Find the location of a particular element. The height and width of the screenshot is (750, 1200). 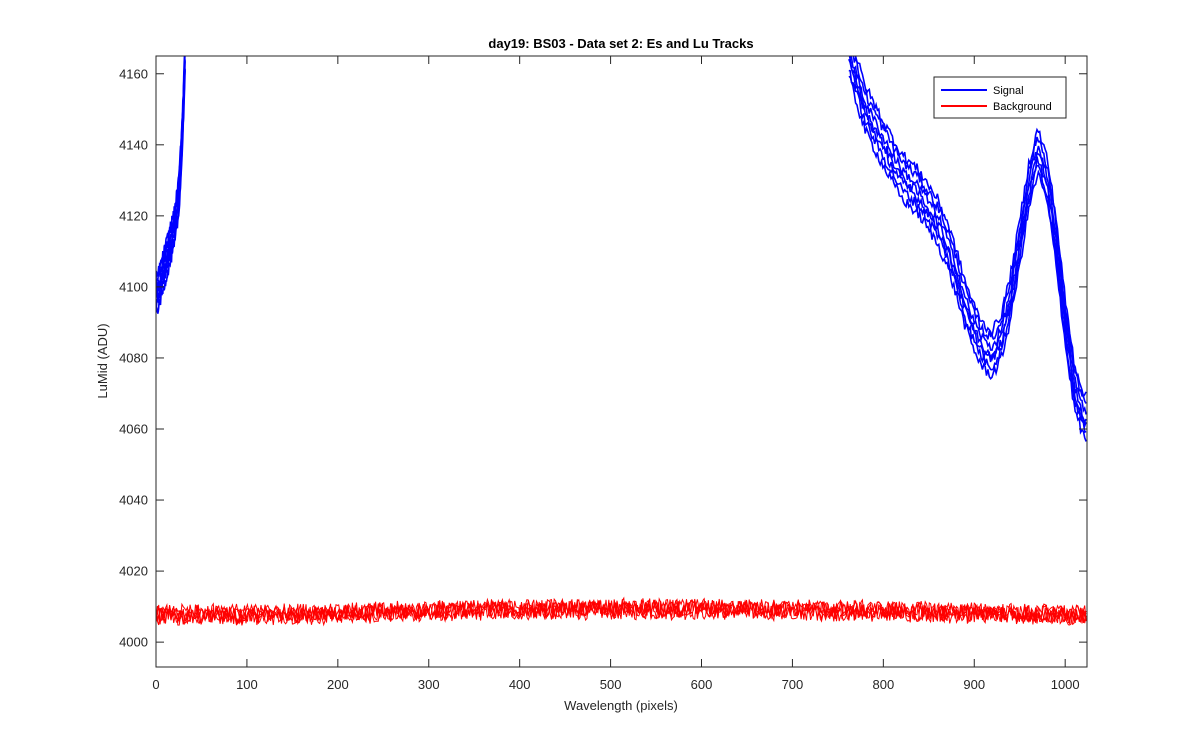

x-tick-label: 0 is located at coordinates (155, 684).